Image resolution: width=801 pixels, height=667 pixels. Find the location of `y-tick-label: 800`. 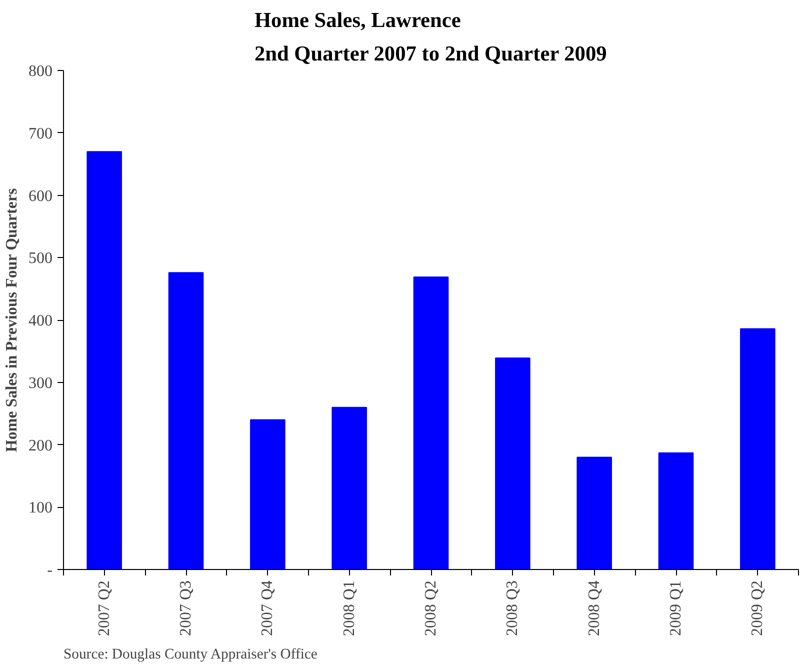

y-tick-label: 800 is located at coordinates (40, 71).